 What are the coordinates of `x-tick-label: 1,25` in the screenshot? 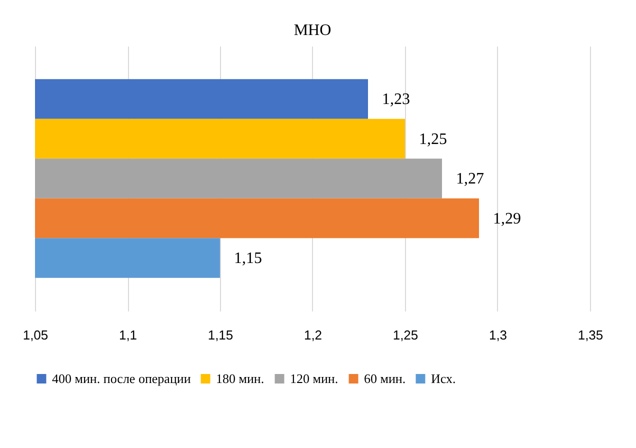 It's located at (405, 335).